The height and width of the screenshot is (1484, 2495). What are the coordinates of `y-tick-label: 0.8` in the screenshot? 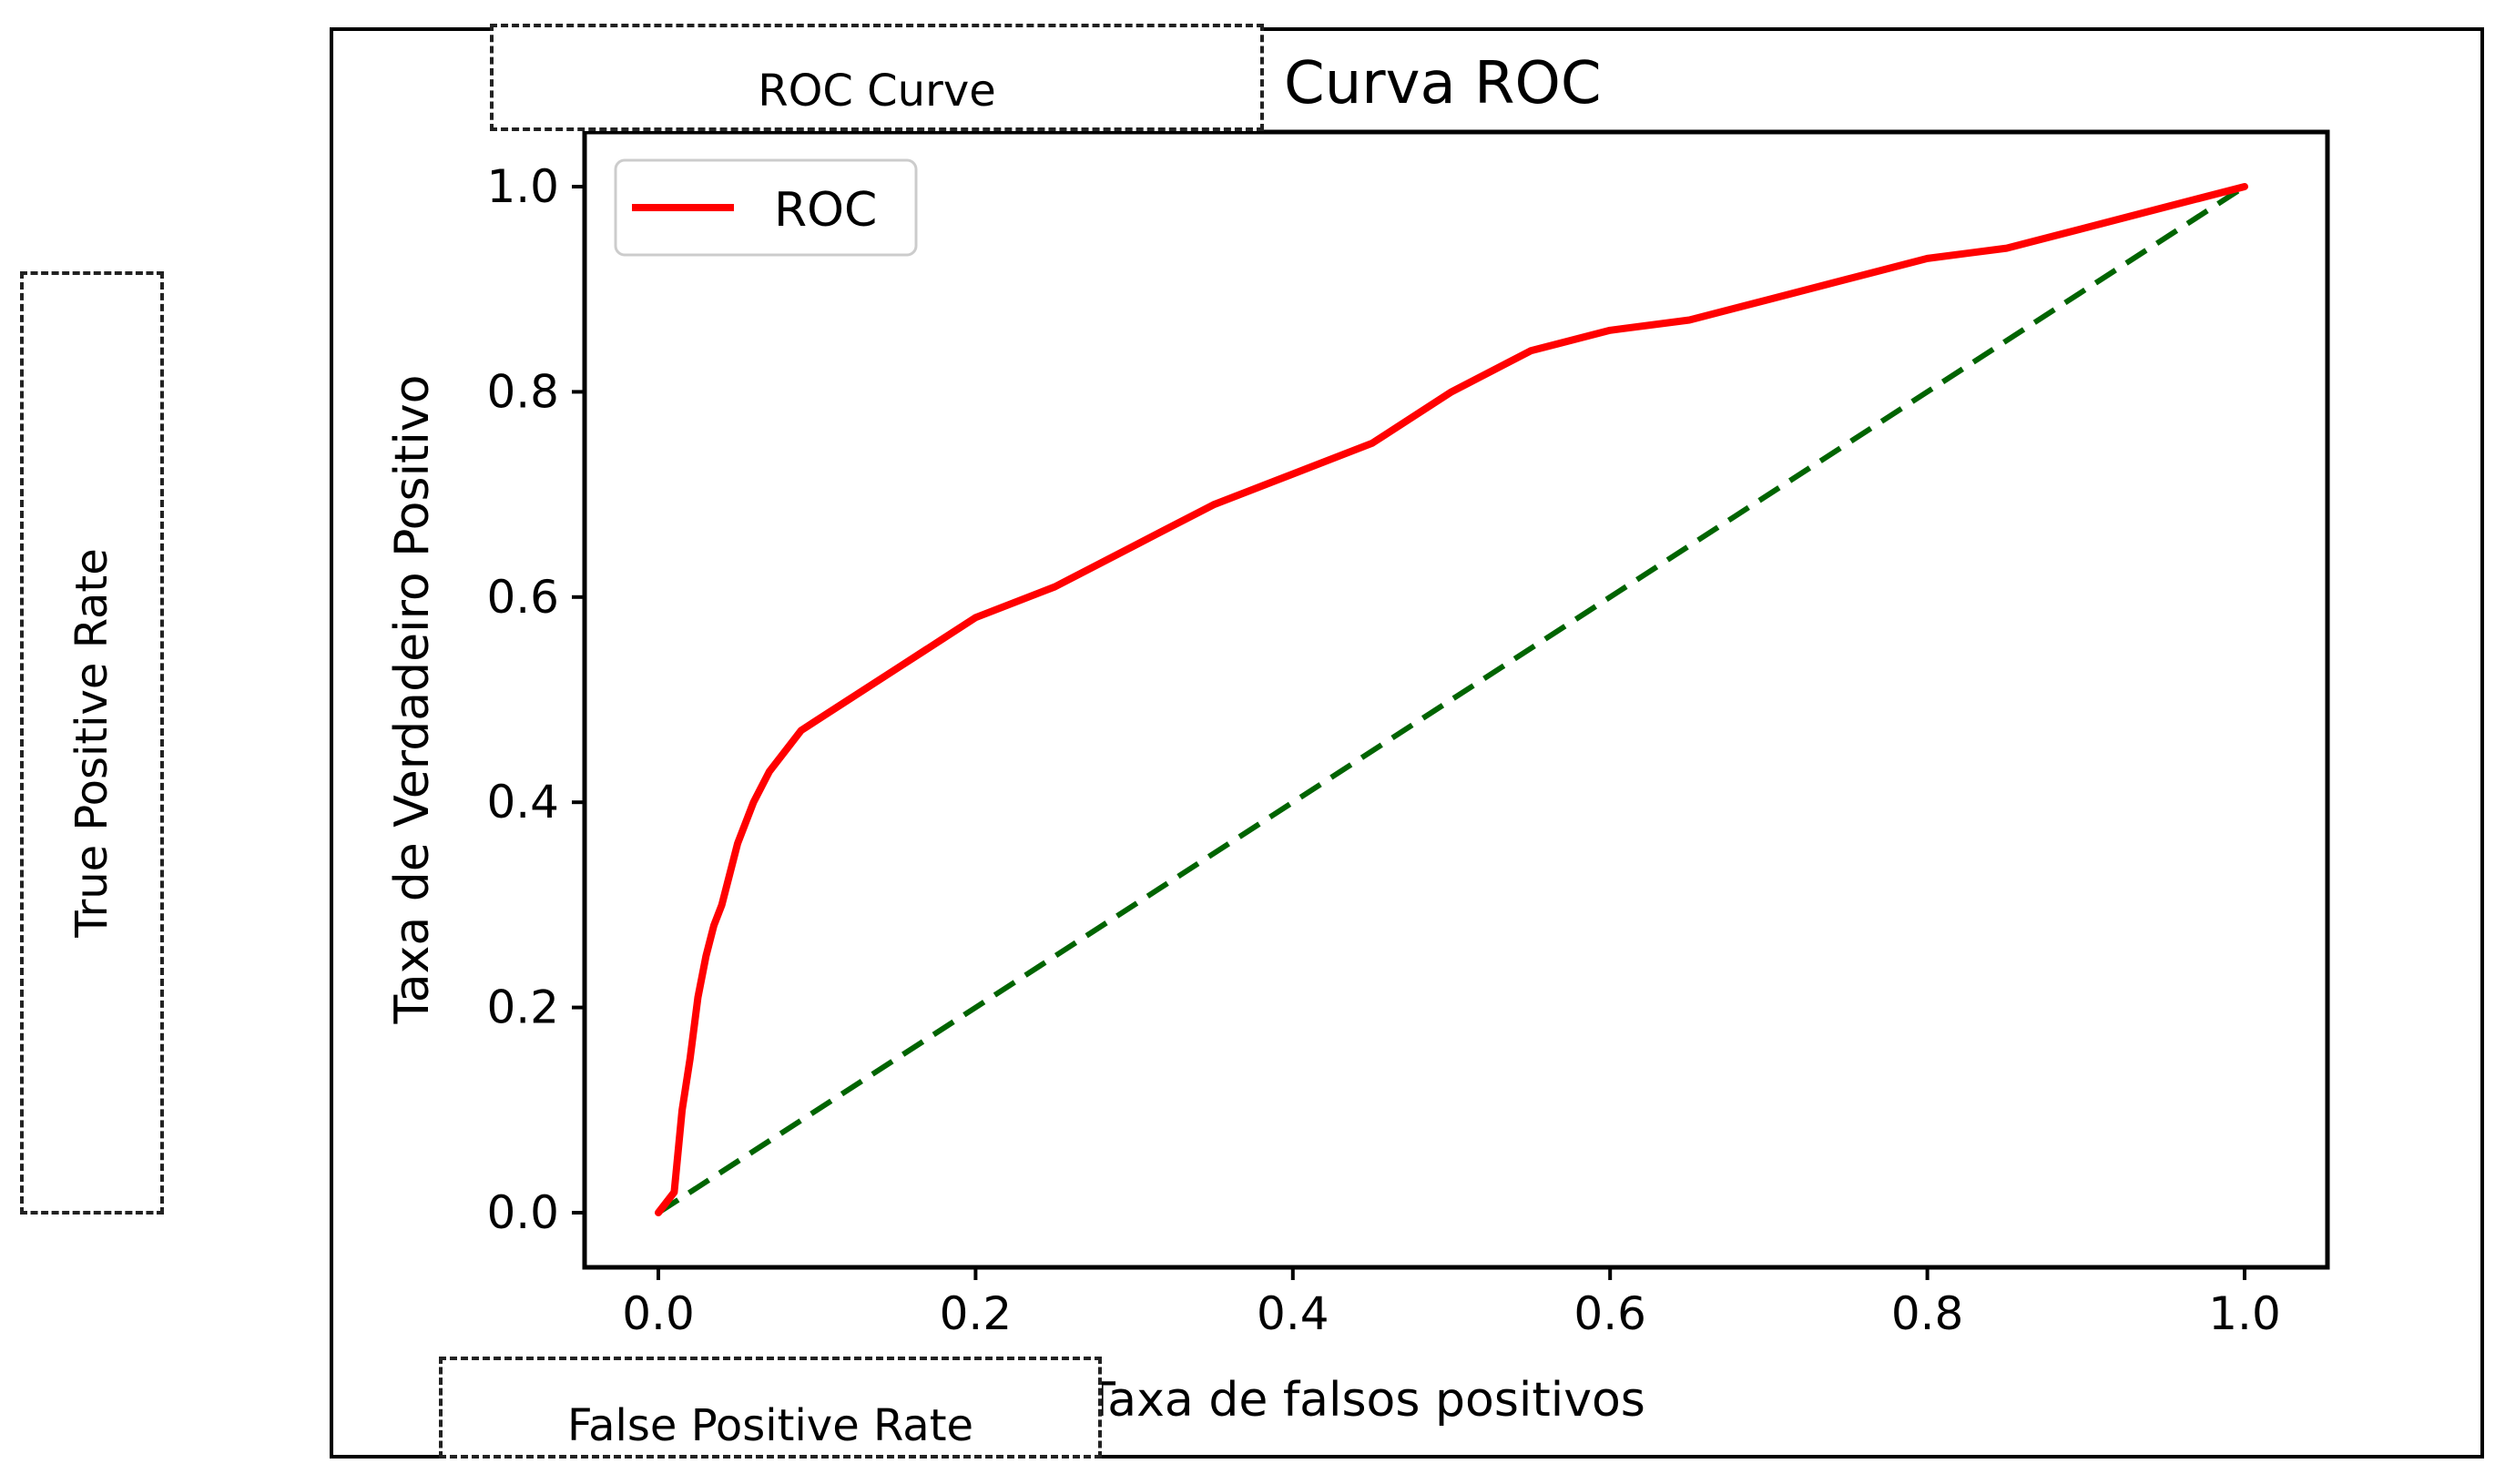 It's located at (522, 391).